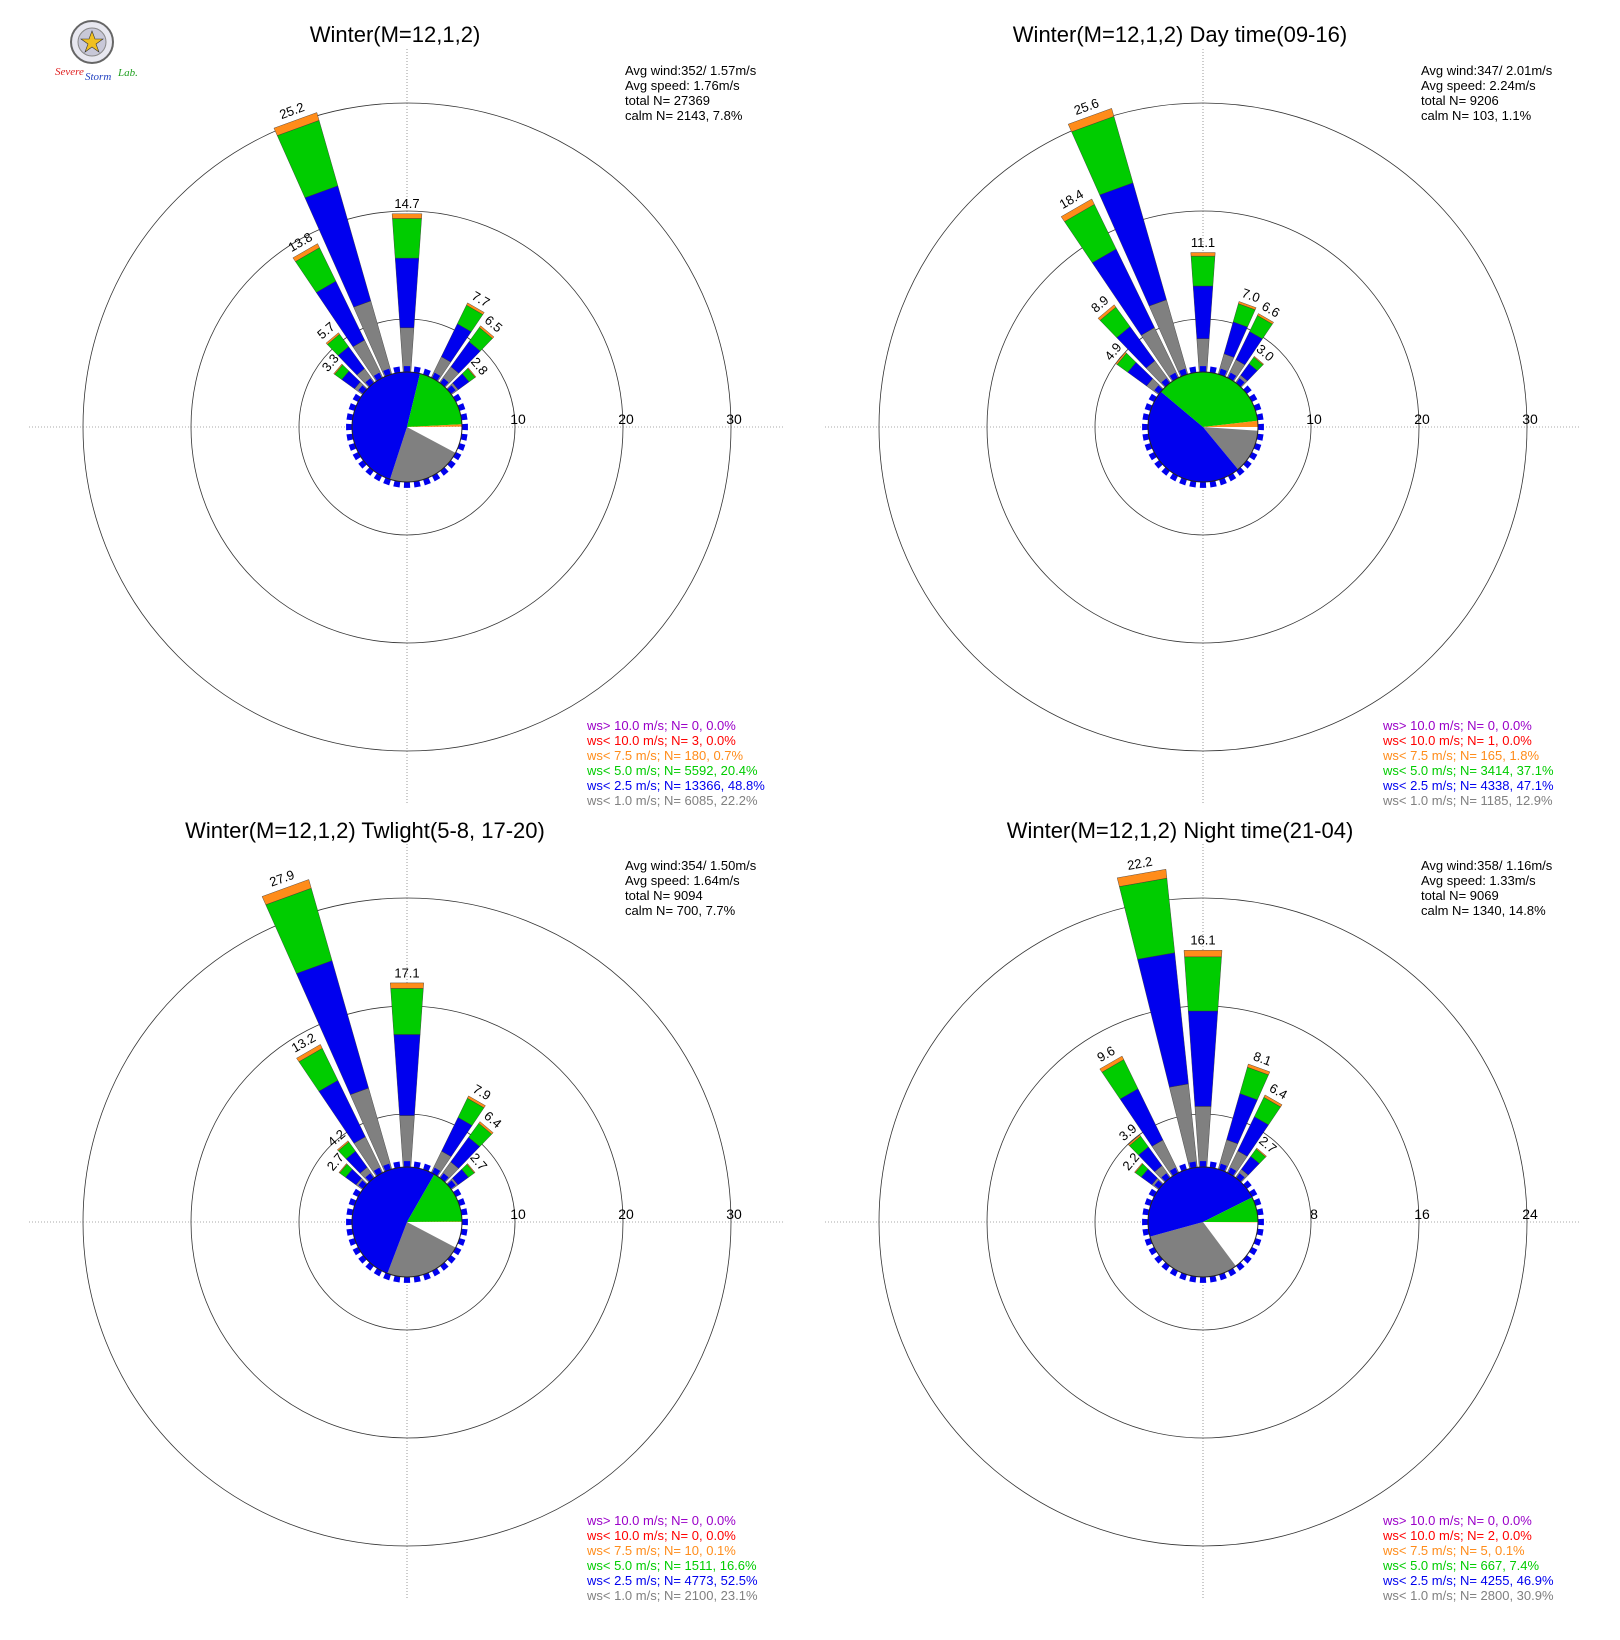 Image resolution: width=1620 pixels, height=1640 pixels. What do you see at coordinates (661, 1550) in the screenshot?
I see `legend-entry: ws< 7.5 m/s; N= 10, 0.1%` at bounding box center [661, 1550].